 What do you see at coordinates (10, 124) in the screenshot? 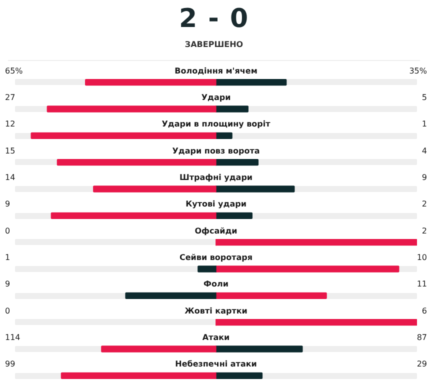
I see `text: 12` at bounding box center [10, 124].